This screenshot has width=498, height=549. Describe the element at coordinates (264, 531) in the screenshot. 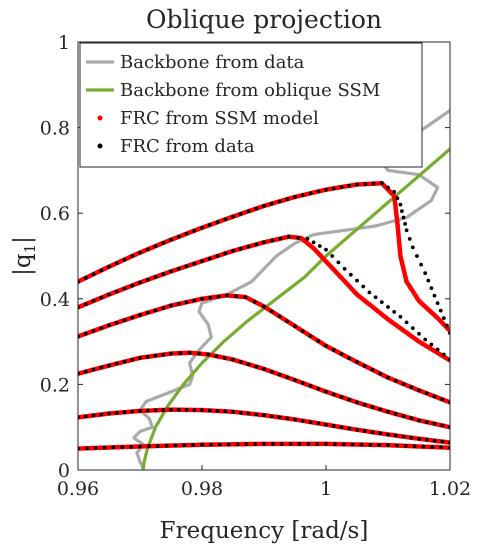

I see `x-axis-label: Frequency [rad/s]` at that location.